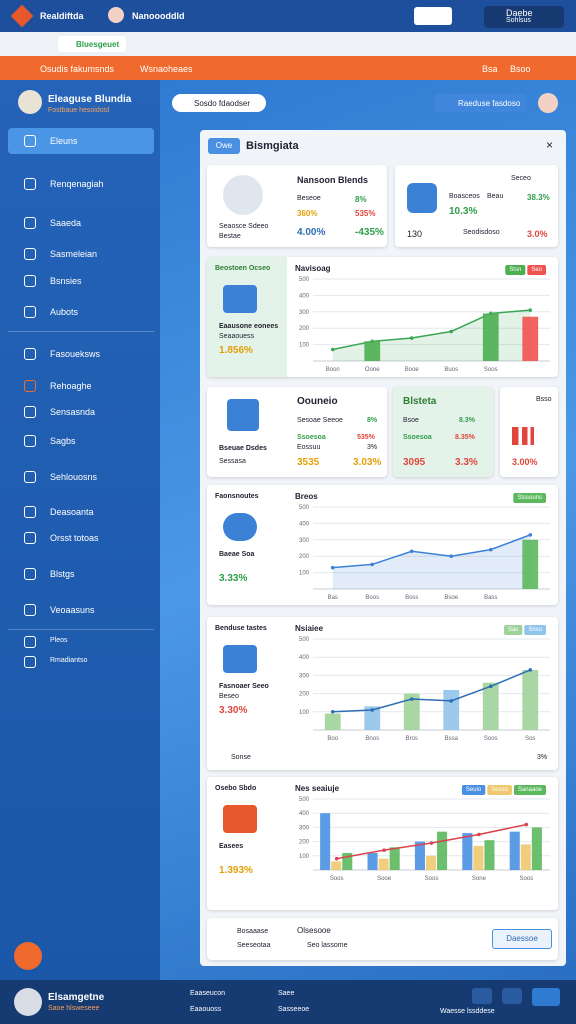 Image resolution: width=576 pixels, height=1024 pixels. I want to click on legend-label: Stssouns, so click(529, 498).